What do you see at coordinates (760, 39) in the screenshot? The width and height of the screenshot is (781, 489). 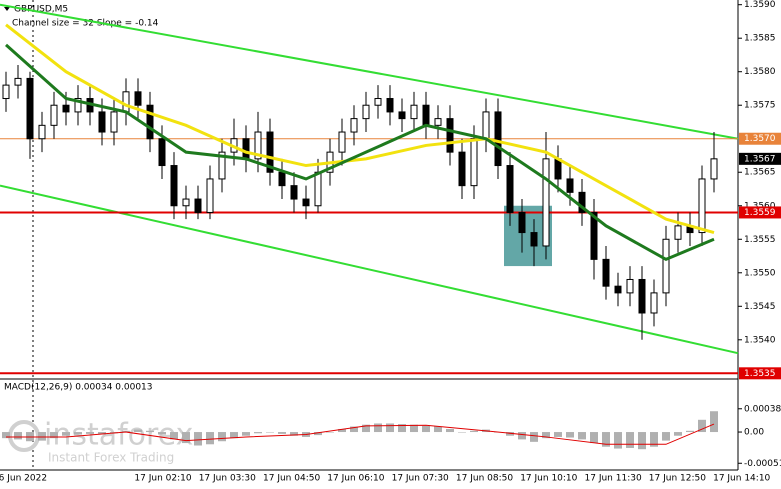 I see `y-tick-label: 1.3585` at bounding box center [760, 39].